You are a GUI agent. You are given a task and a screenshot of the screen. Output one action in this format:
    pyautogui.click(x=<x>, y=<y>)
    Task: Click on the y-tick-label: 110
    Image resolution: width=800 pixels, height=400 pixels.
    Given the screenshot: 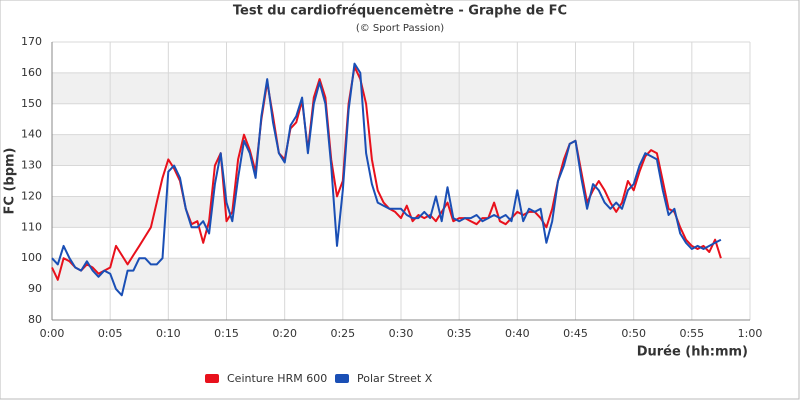 What is the action you would take?
    pyautogui.click(x=31, y=226)
    